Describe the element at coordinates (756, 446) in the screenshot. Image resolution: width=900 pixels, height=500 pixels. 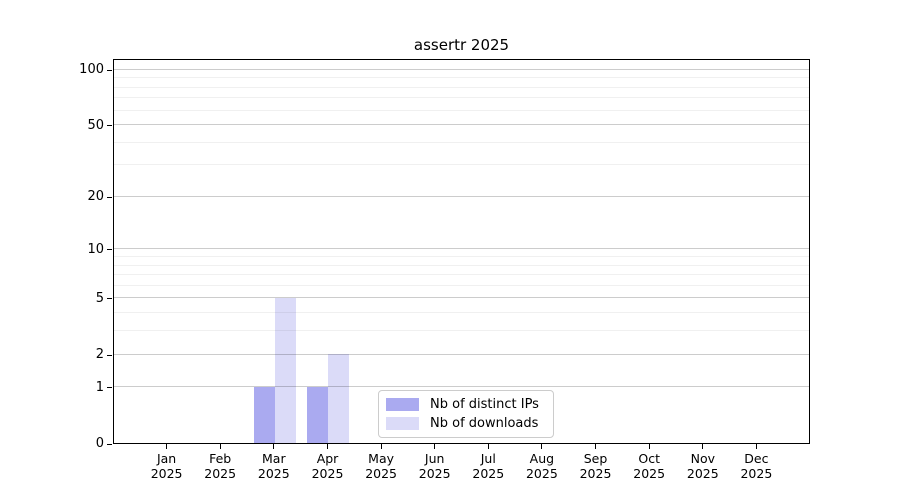
I see `x-tick-mark-dec-2025` at that location.